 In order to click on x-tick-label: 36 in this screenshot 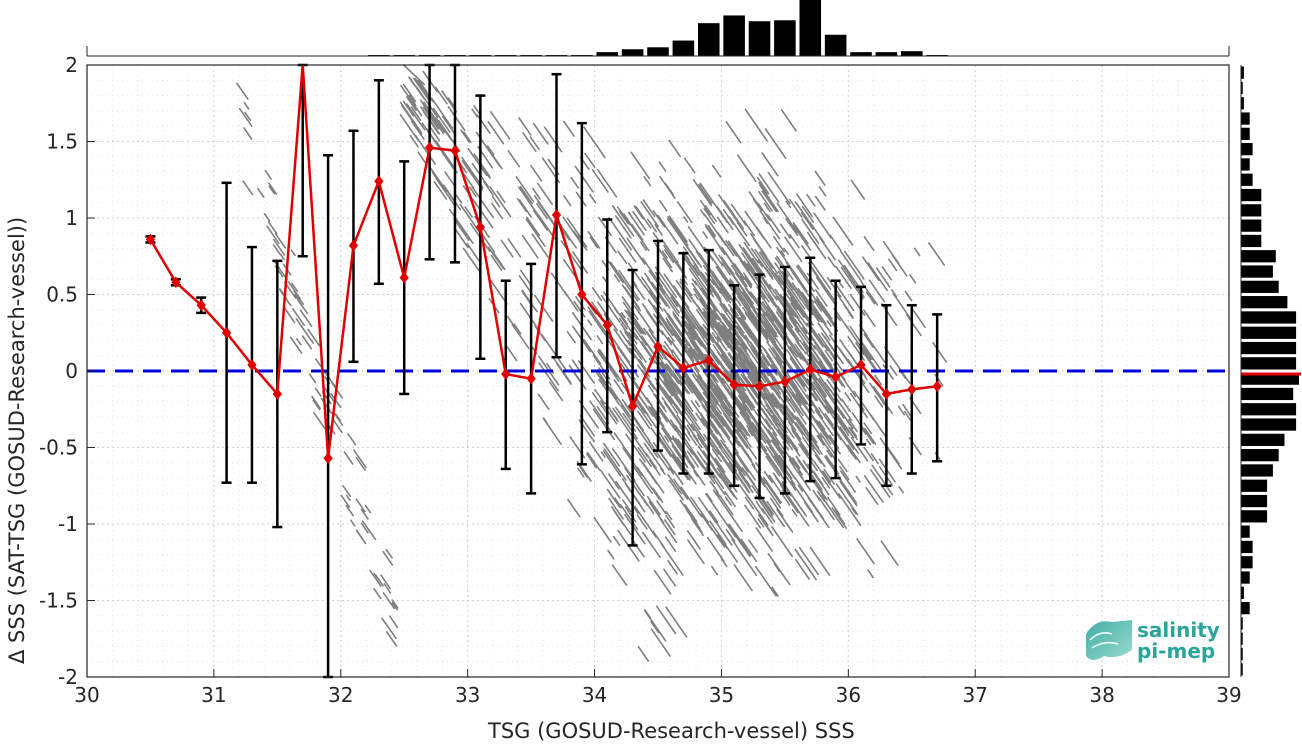, I will do `click(848, 695)`.